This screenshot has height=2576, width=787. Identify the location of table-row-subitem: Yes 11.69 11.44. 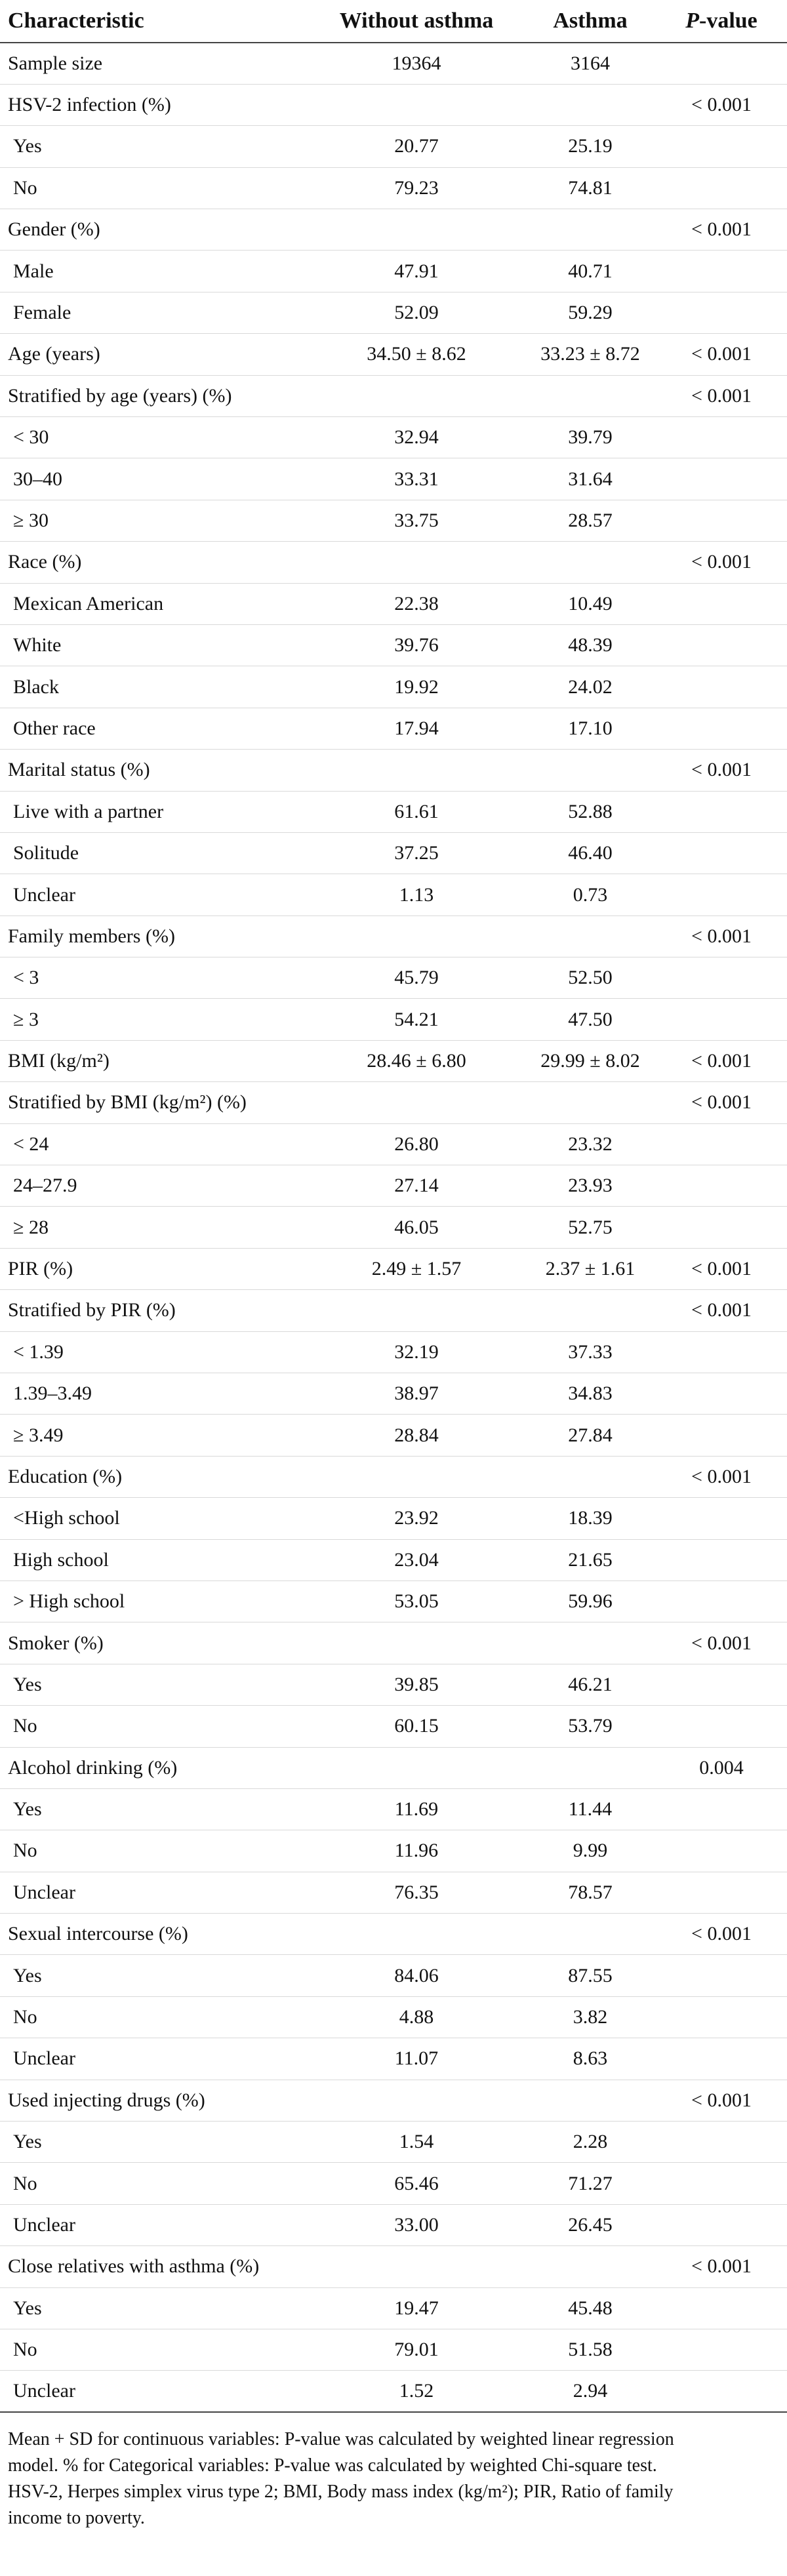
(393, 1809).